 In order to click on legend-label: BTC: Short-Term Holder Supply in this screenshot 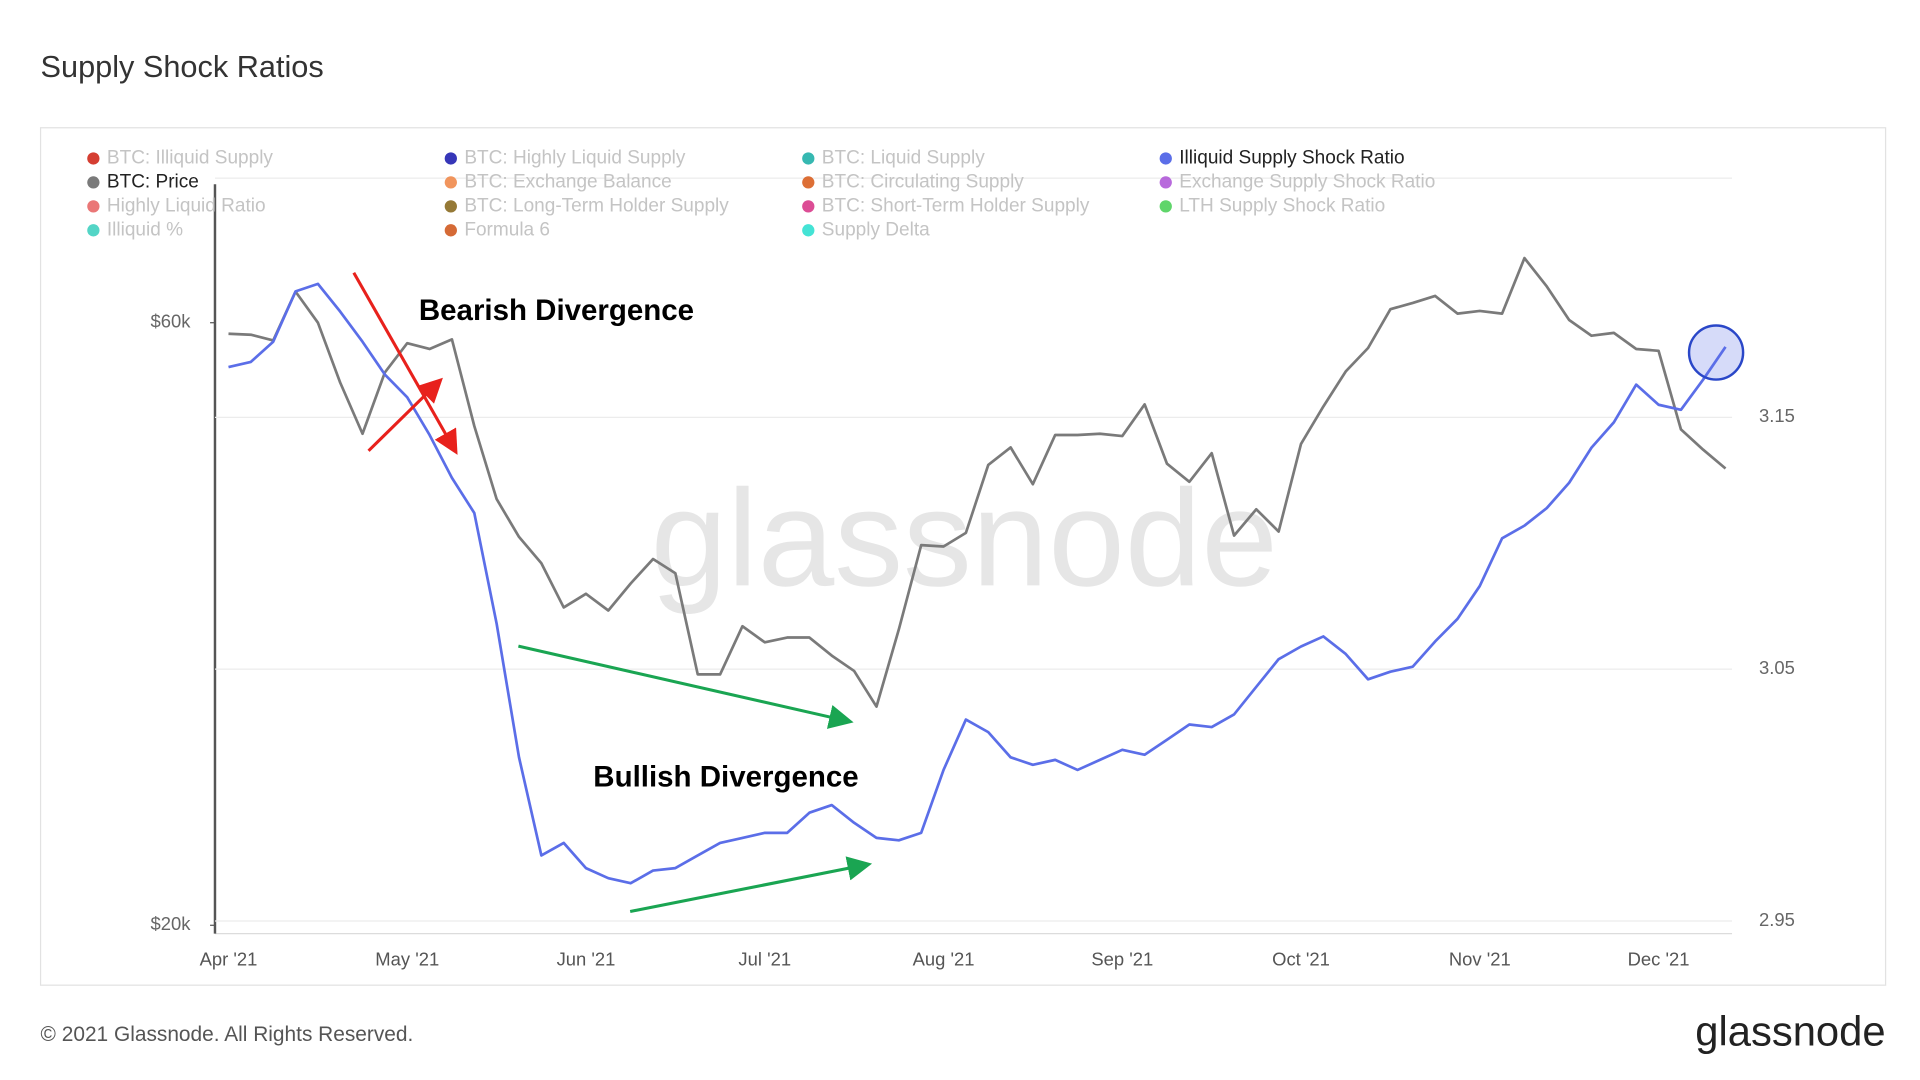, I will do `click(956, 205)`.